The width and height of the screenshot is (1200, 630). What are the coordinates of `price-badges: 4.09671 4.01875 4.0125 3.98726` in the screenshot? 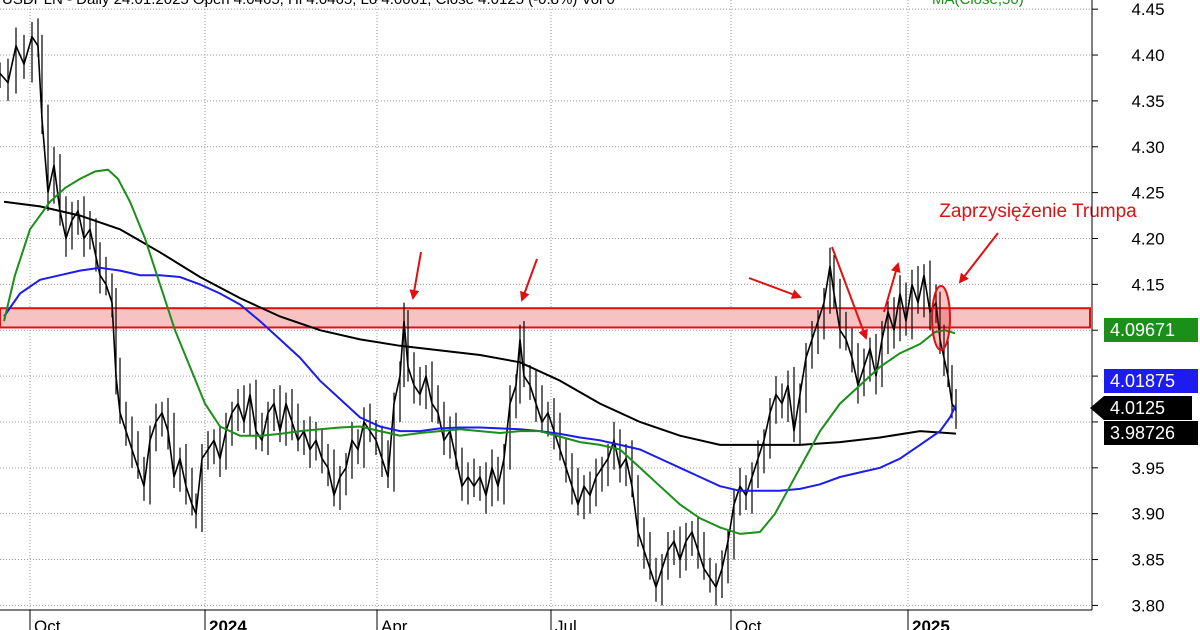 It's located at (1144, 381).